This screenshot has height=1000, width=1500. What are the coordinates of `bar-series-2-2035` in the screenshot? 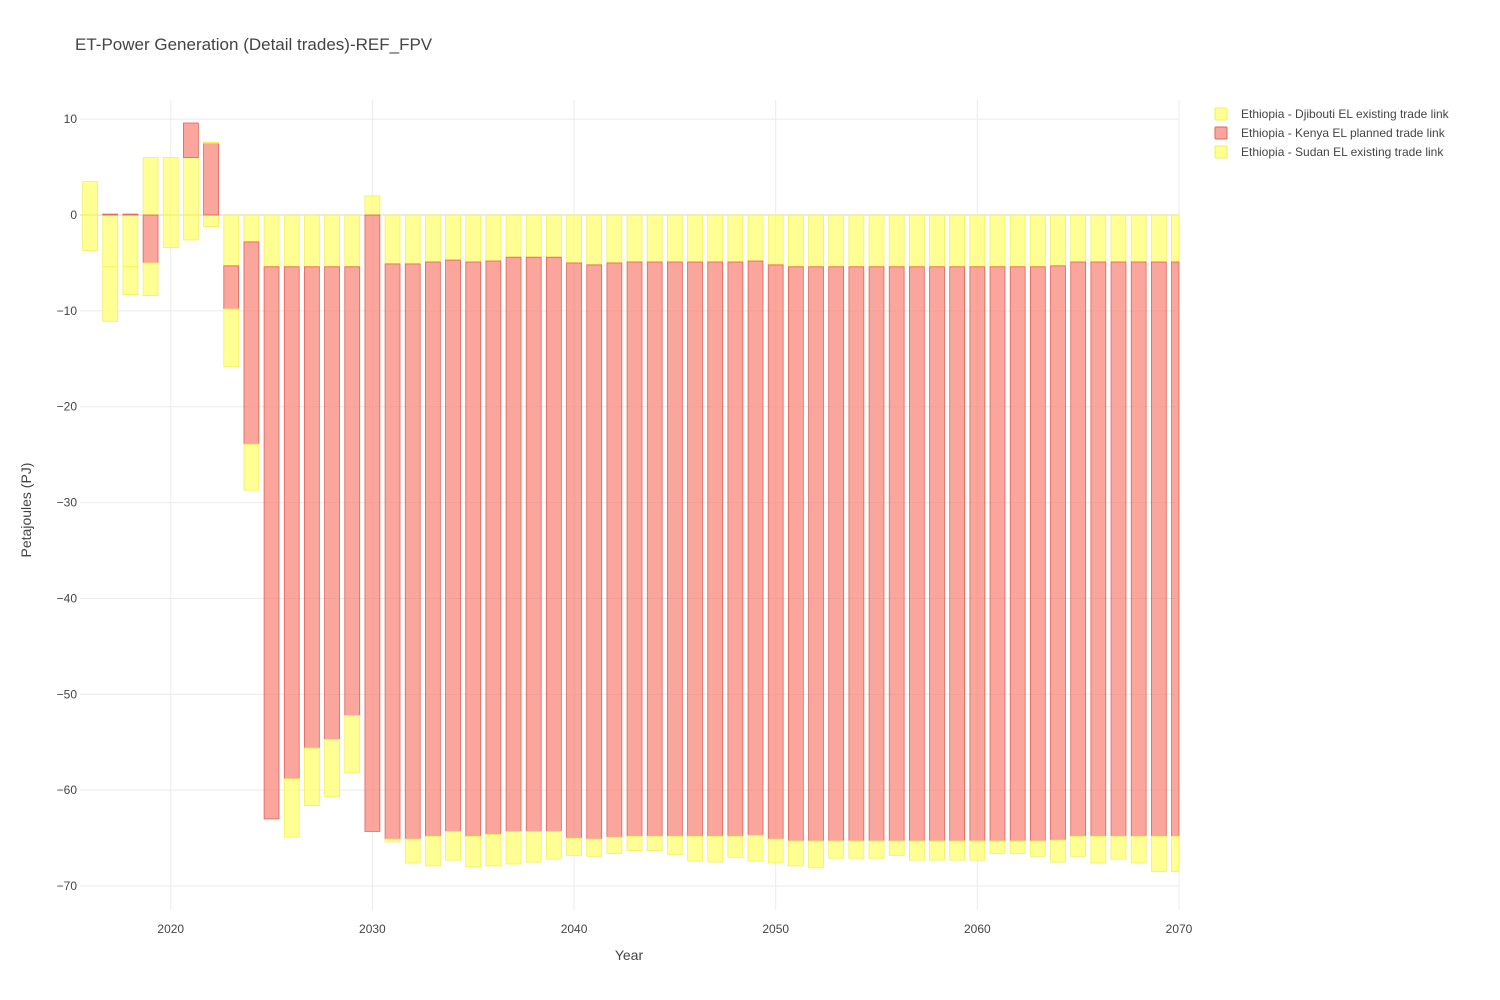 It's located at (473, 851).